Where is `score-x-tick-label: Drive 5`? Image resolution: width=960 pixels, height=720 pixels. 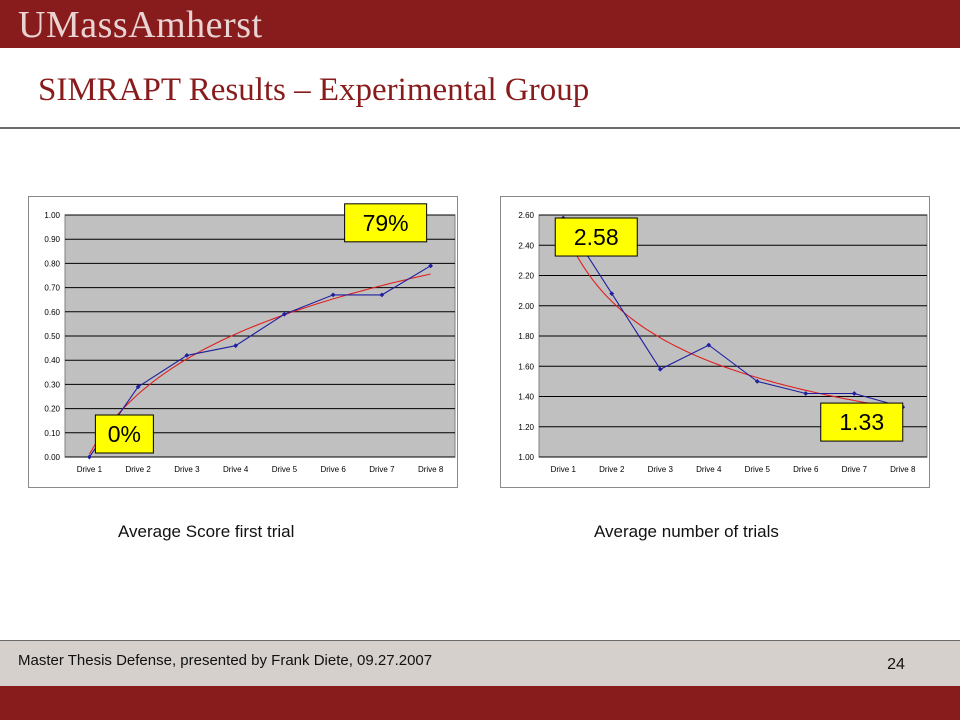
score-x-tick-label: Drive 5 is located at coordinates (285, 469).